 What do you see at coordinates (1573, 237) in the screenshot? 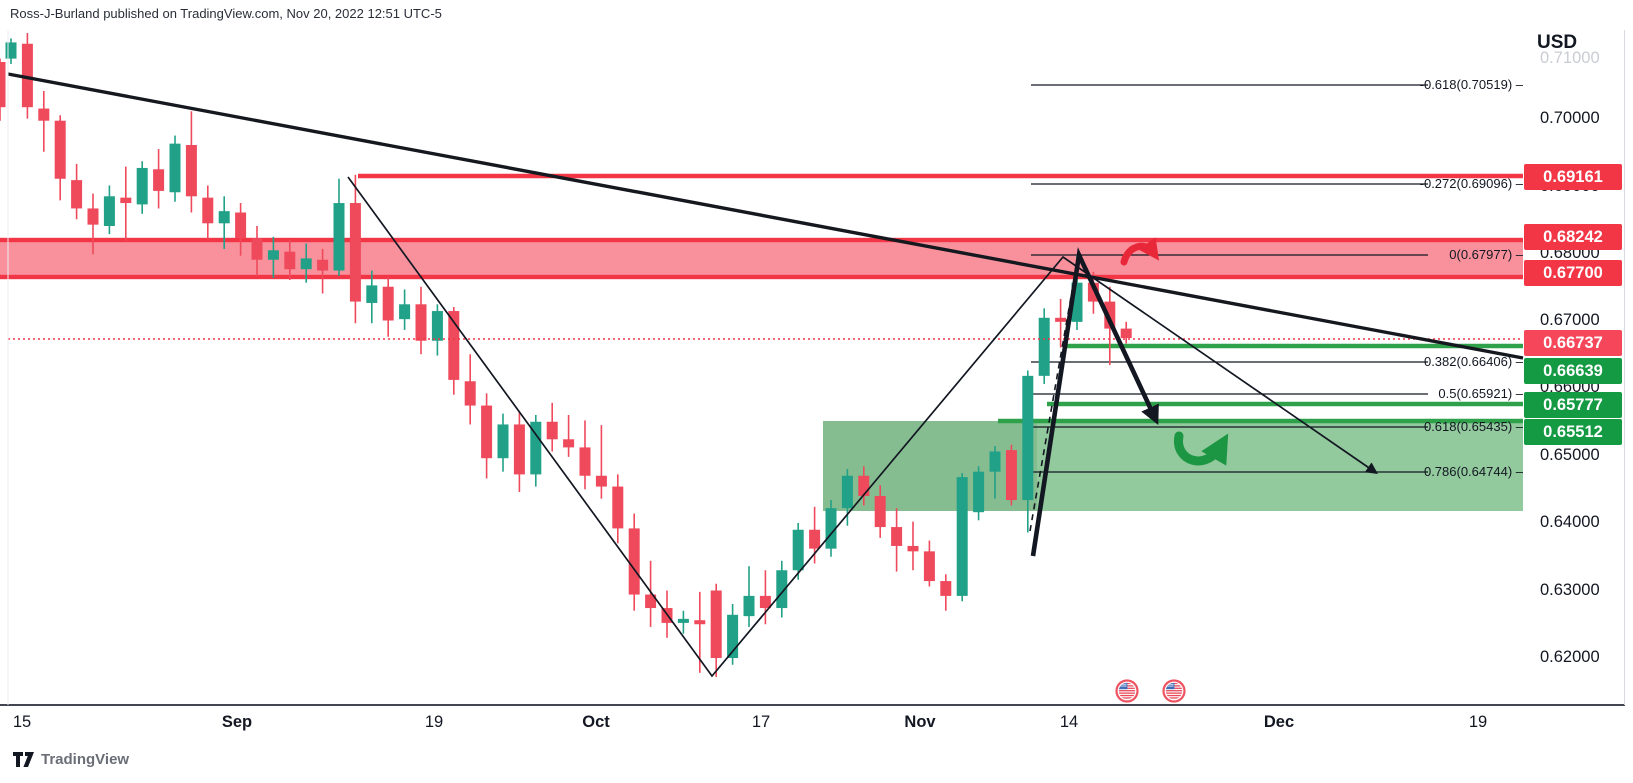
I see `price-level-badge: 0.68242` at bounding box center [1573, 237].